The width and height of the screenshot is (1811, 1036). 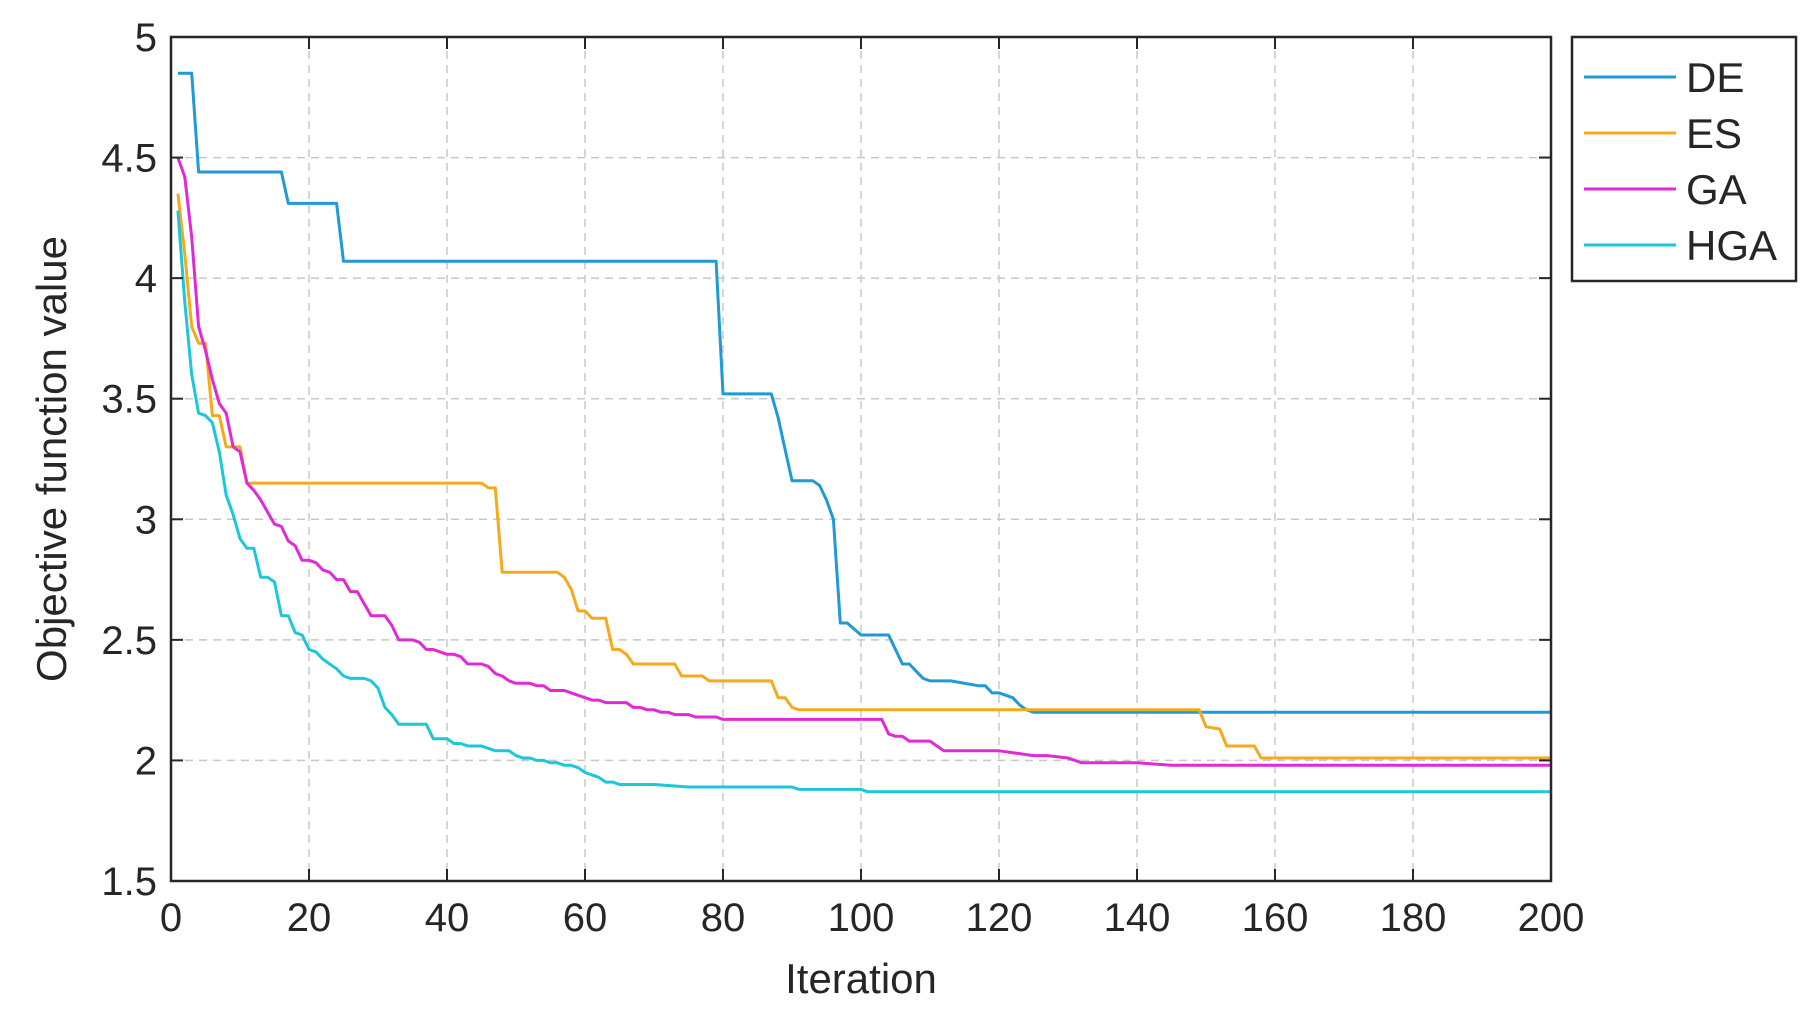 I want to click on x-tick-label: 20, so click(x=309, y=918).